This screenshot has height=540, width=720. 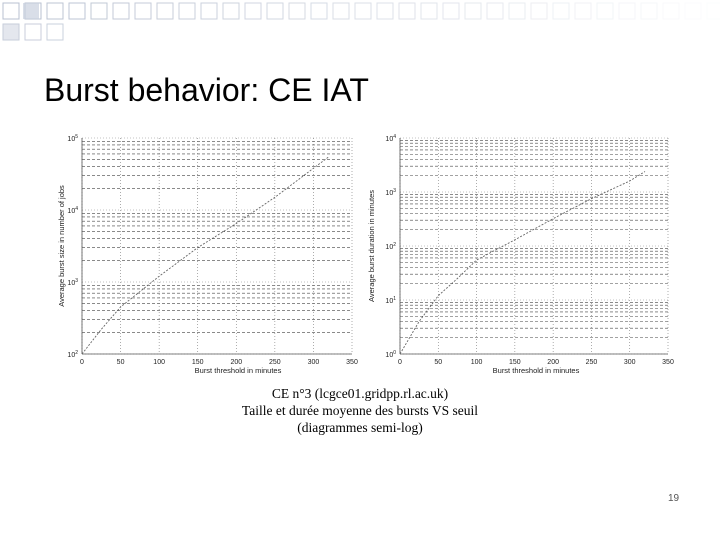 I want to click on y-axis-label: Average burst duration in minutes, so click(x=372, y=246).